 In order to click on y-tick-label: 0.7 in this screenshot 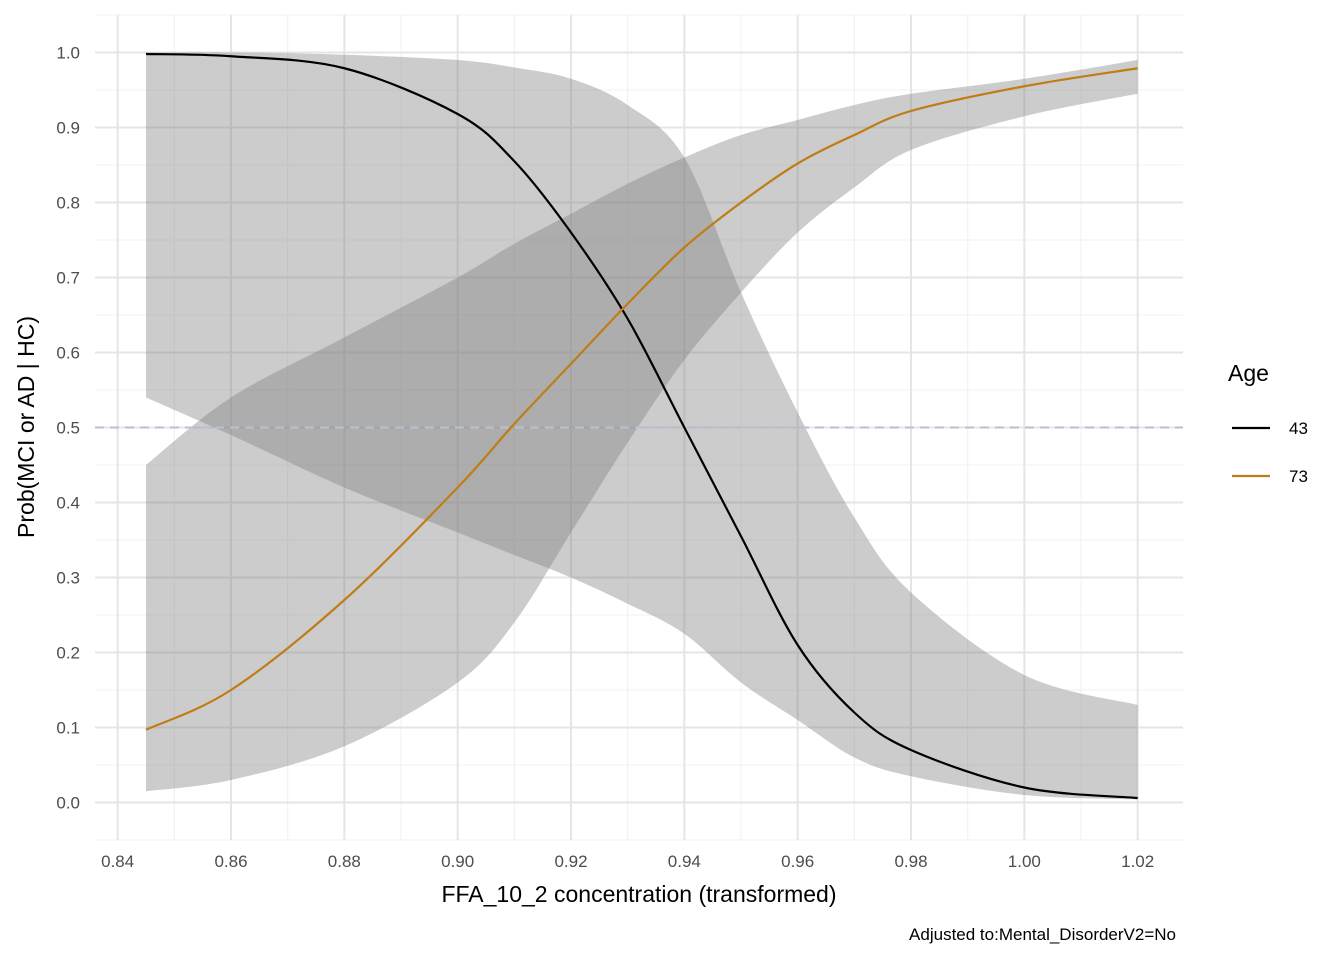, I will do `click(68, 278)`.